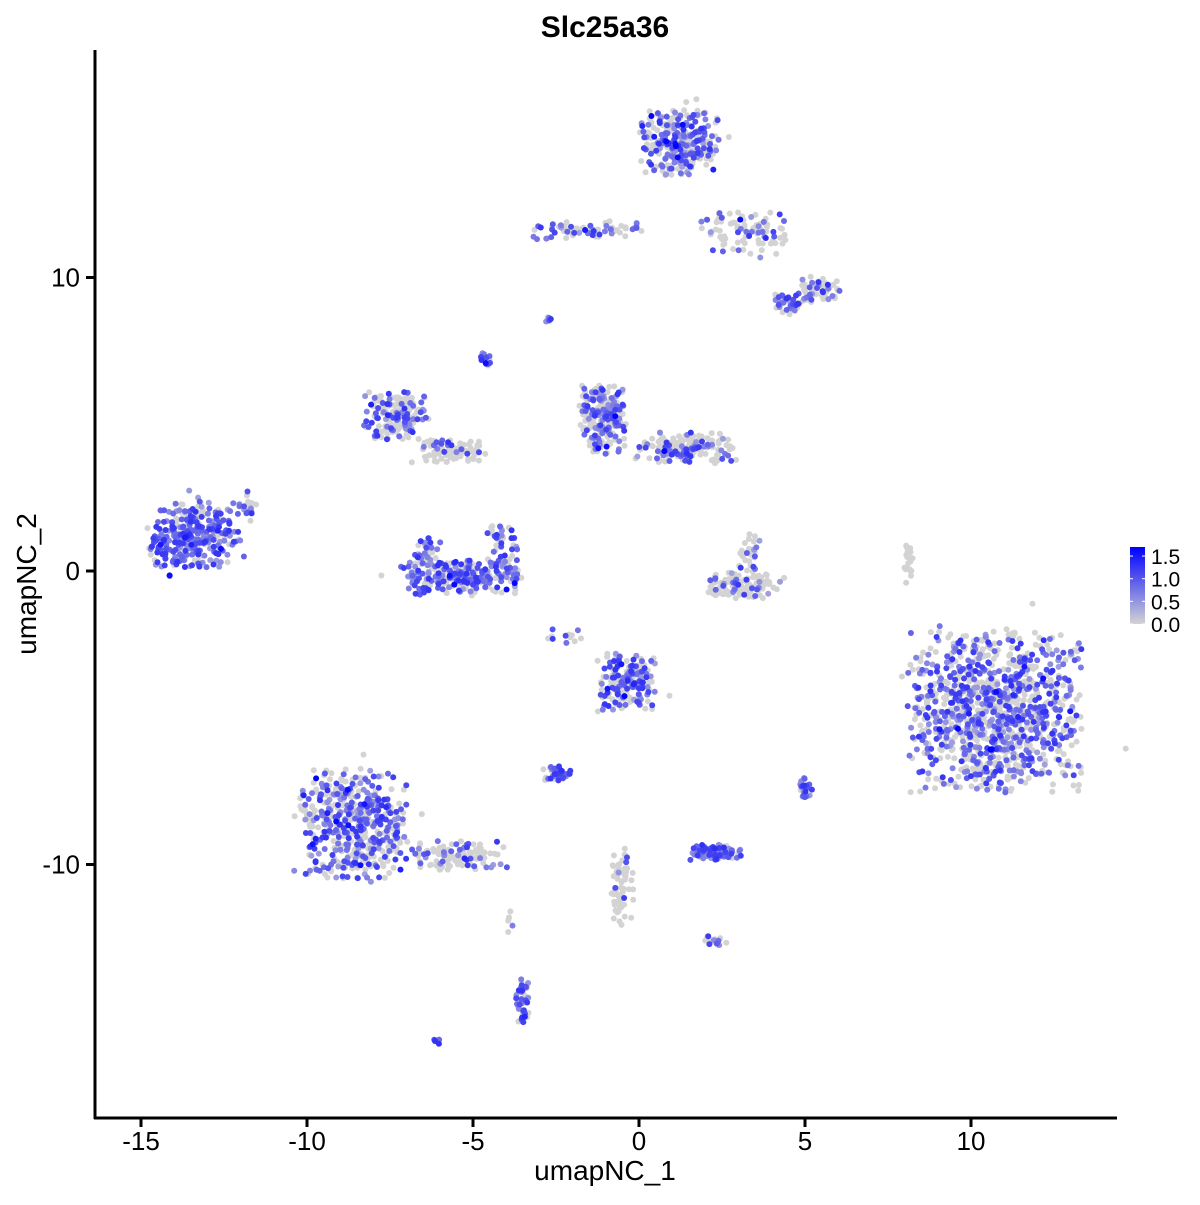 The image size is (1200, 1205). Describe the element at coordinates (26, 584) in the screenshot. I see `y-axis-label: umapNC_2` at that location.